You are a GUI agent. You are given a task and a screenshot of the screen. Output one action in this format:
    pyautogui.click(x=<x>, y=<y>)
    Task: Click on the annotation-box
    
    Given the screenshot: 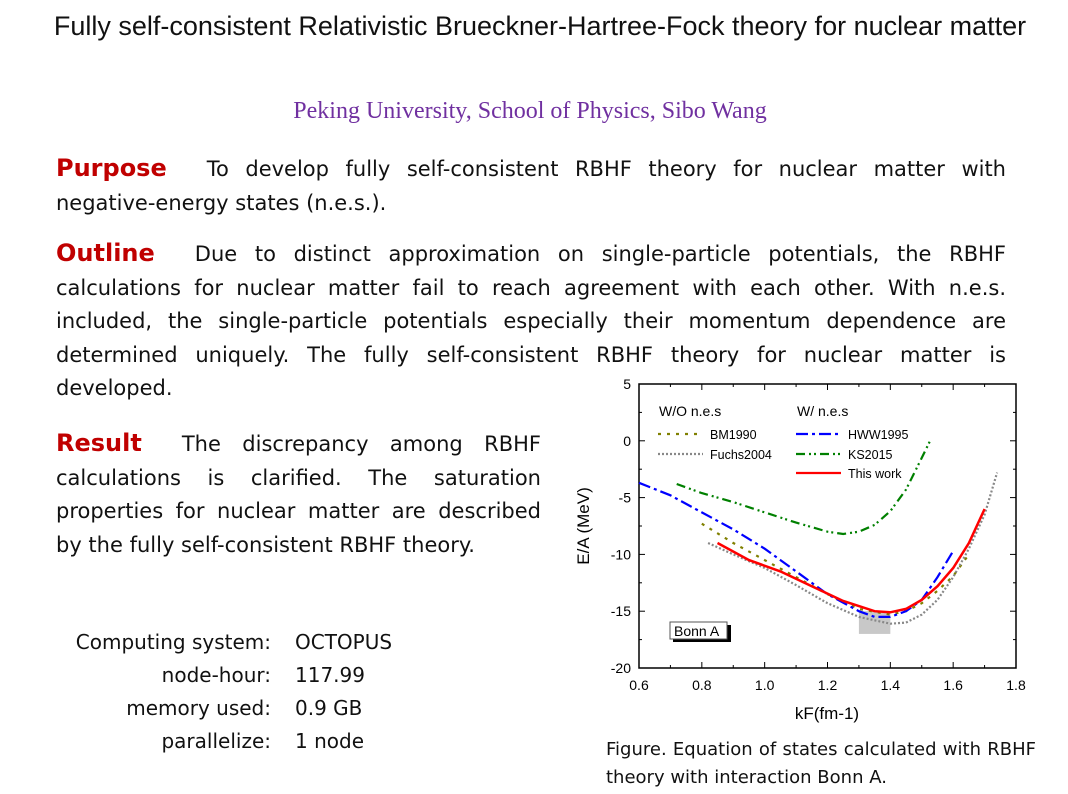 What is the action you would take?
    pyautogui.click(x=698, y=630)
    